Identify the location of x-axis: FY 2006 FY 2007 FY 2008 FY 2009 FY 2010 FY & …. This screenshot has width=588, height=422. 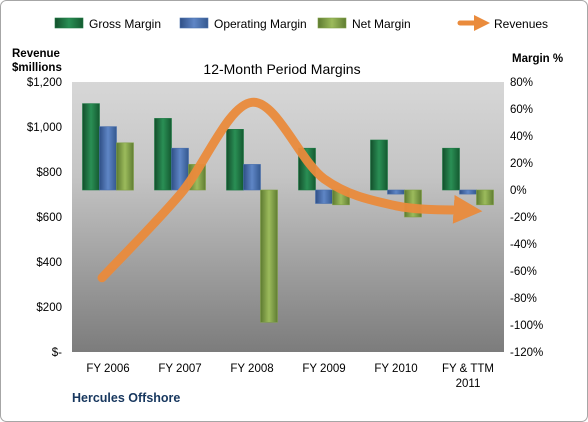
(290, 376).